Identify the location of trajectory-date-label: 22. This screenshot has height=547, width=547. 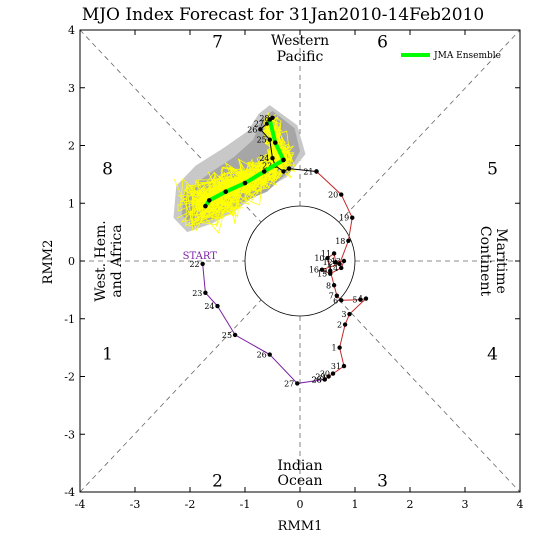
(194, 264).